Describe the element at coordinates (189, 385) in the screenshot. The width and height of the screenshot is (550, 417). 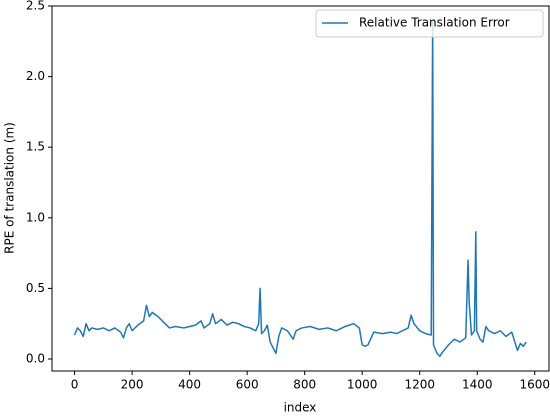
I see `x-tick-label: 400` at that location.